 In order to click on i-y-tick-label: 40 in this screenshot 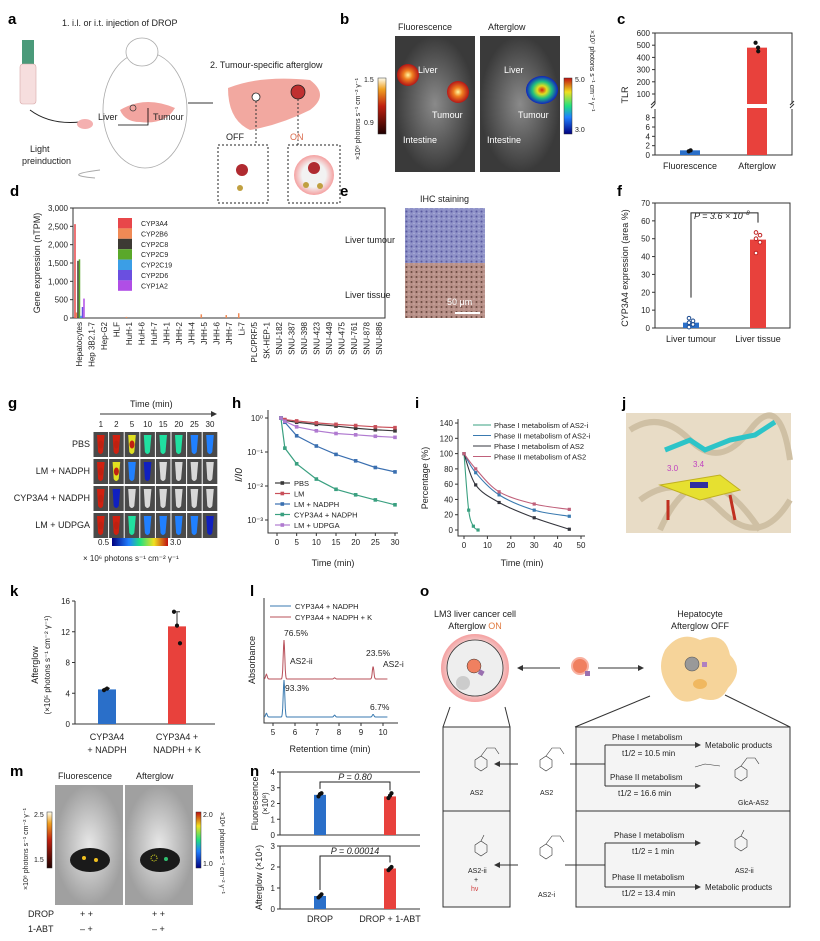, I will do `click(448, 499)`.